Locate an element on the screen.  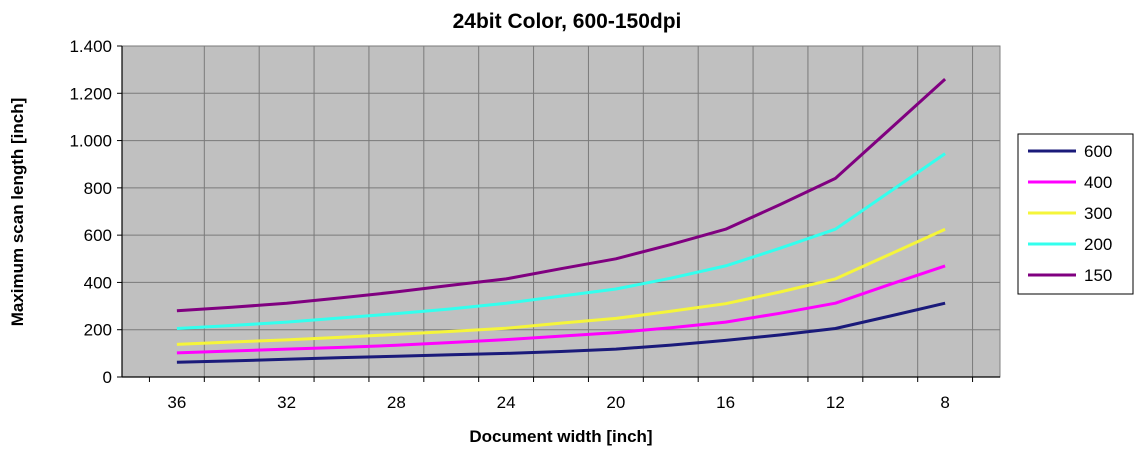
y-axis-label: Maximum scan length [inch] is located at coordinates (17, 212).